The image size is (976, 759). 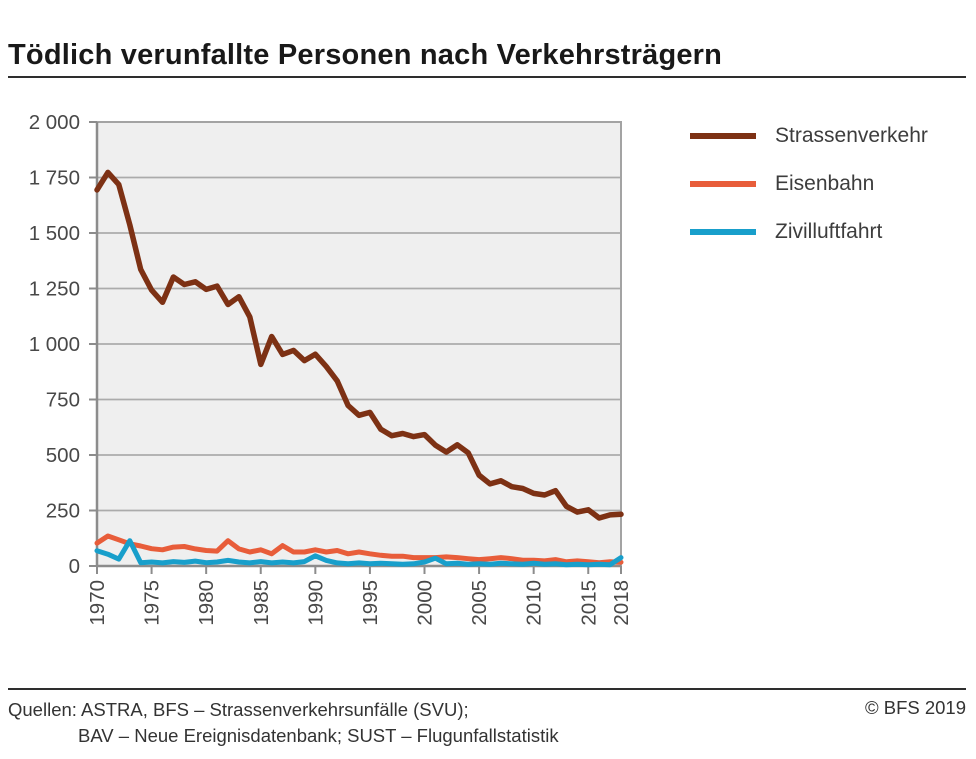 I want to click on legend-label: Zivilluftfahrt, so click(x=829, y=231).